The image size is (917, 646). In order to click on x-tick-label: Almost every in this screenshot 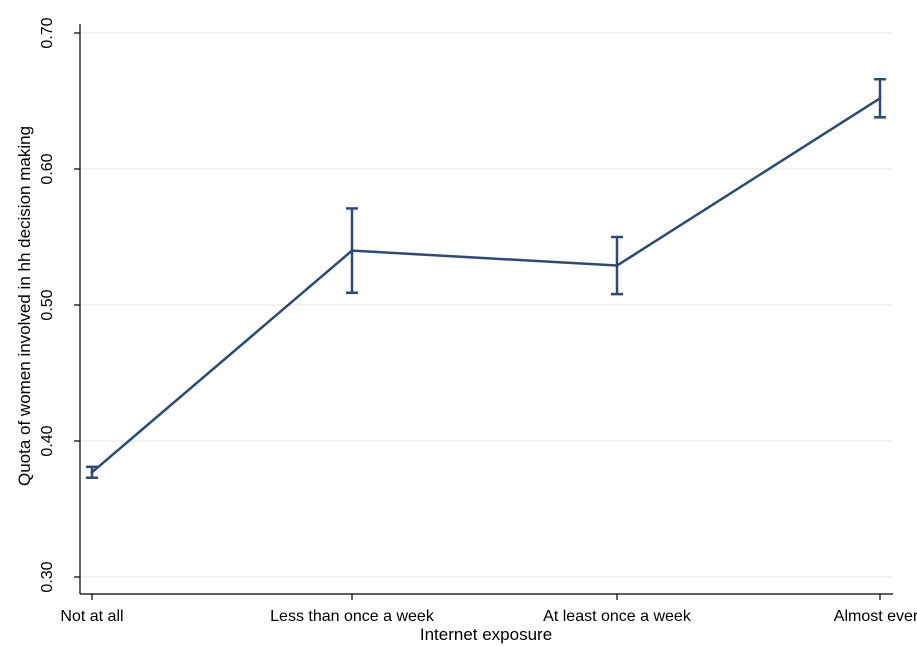, I will do `click(875, 616)`.